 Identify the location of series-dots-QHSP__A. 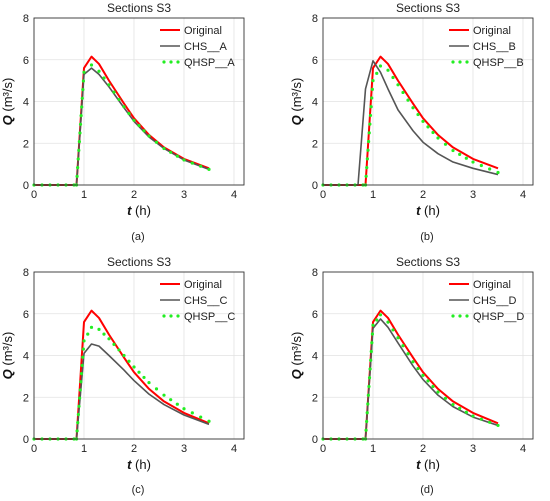
(121, 125).